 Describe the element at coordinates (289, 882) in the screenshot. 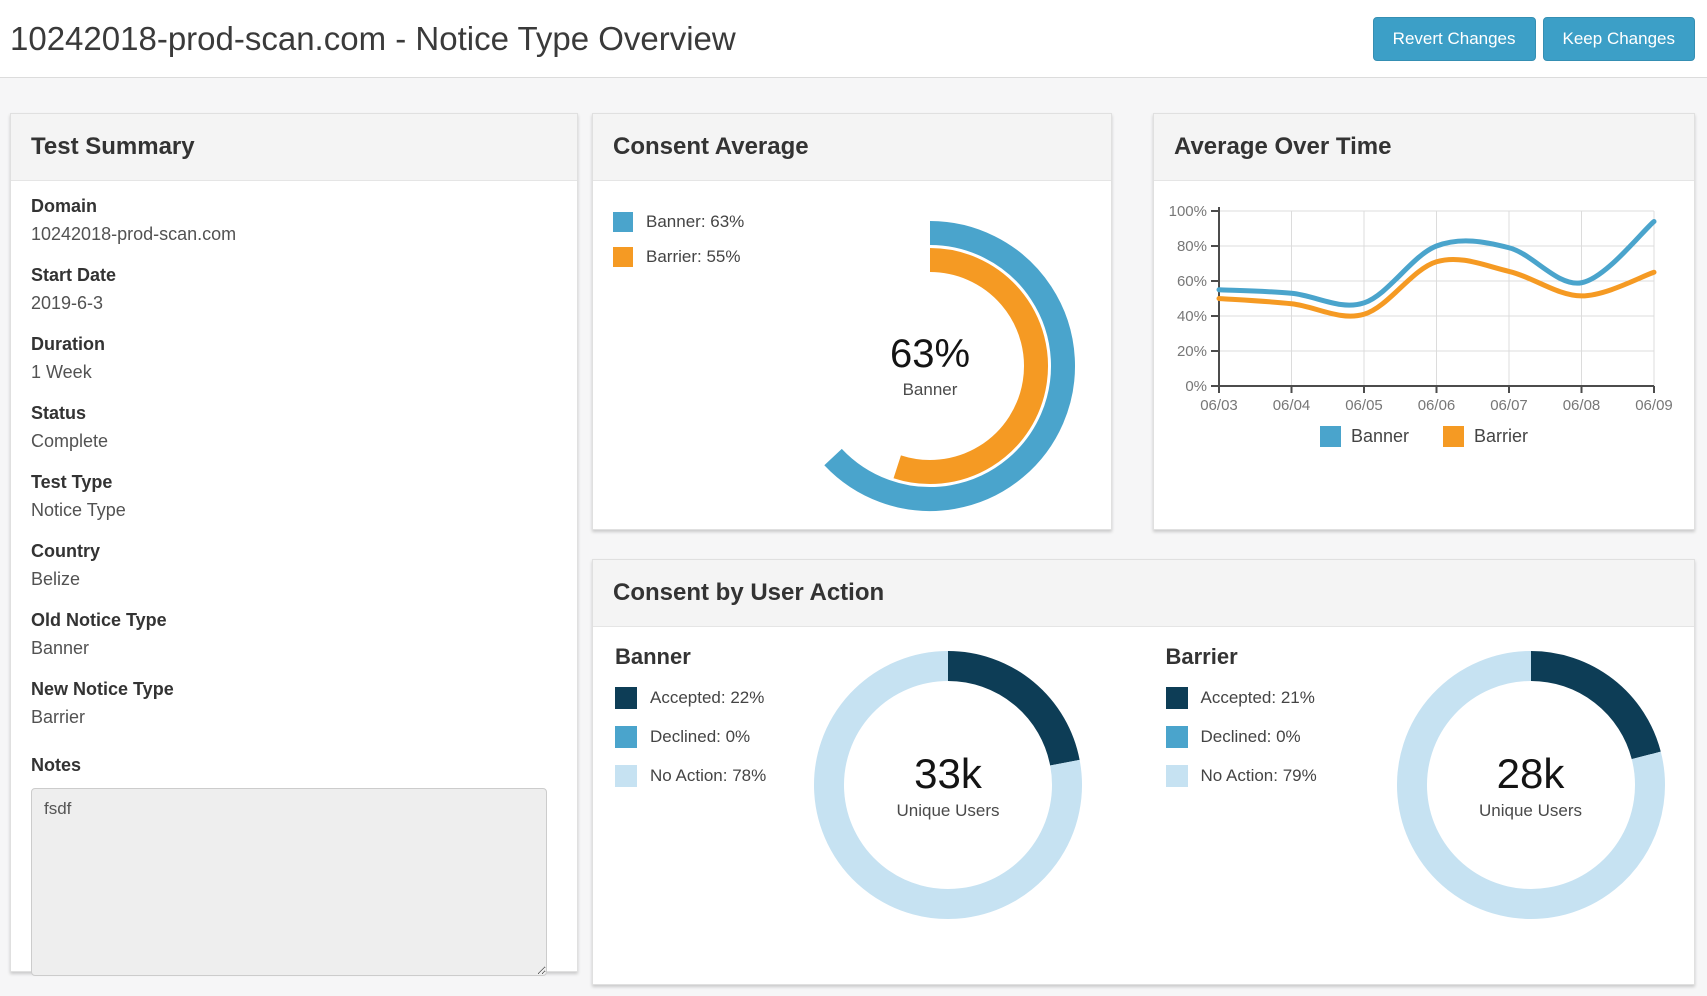

I see `notes-textarea: fsdf` at that location.